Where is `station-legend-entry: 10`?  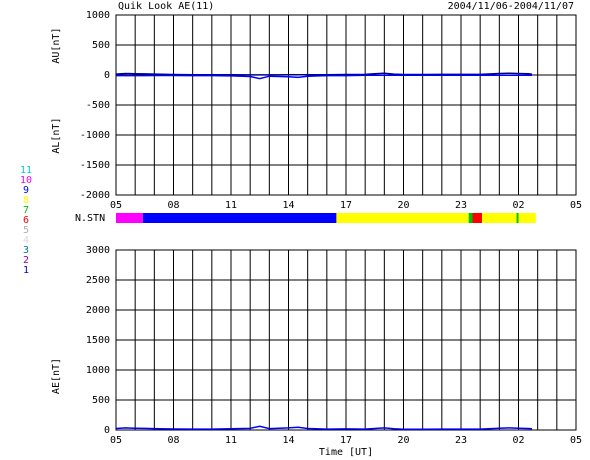
station-legend-entry: 10 is located at coordinates (26, 180).